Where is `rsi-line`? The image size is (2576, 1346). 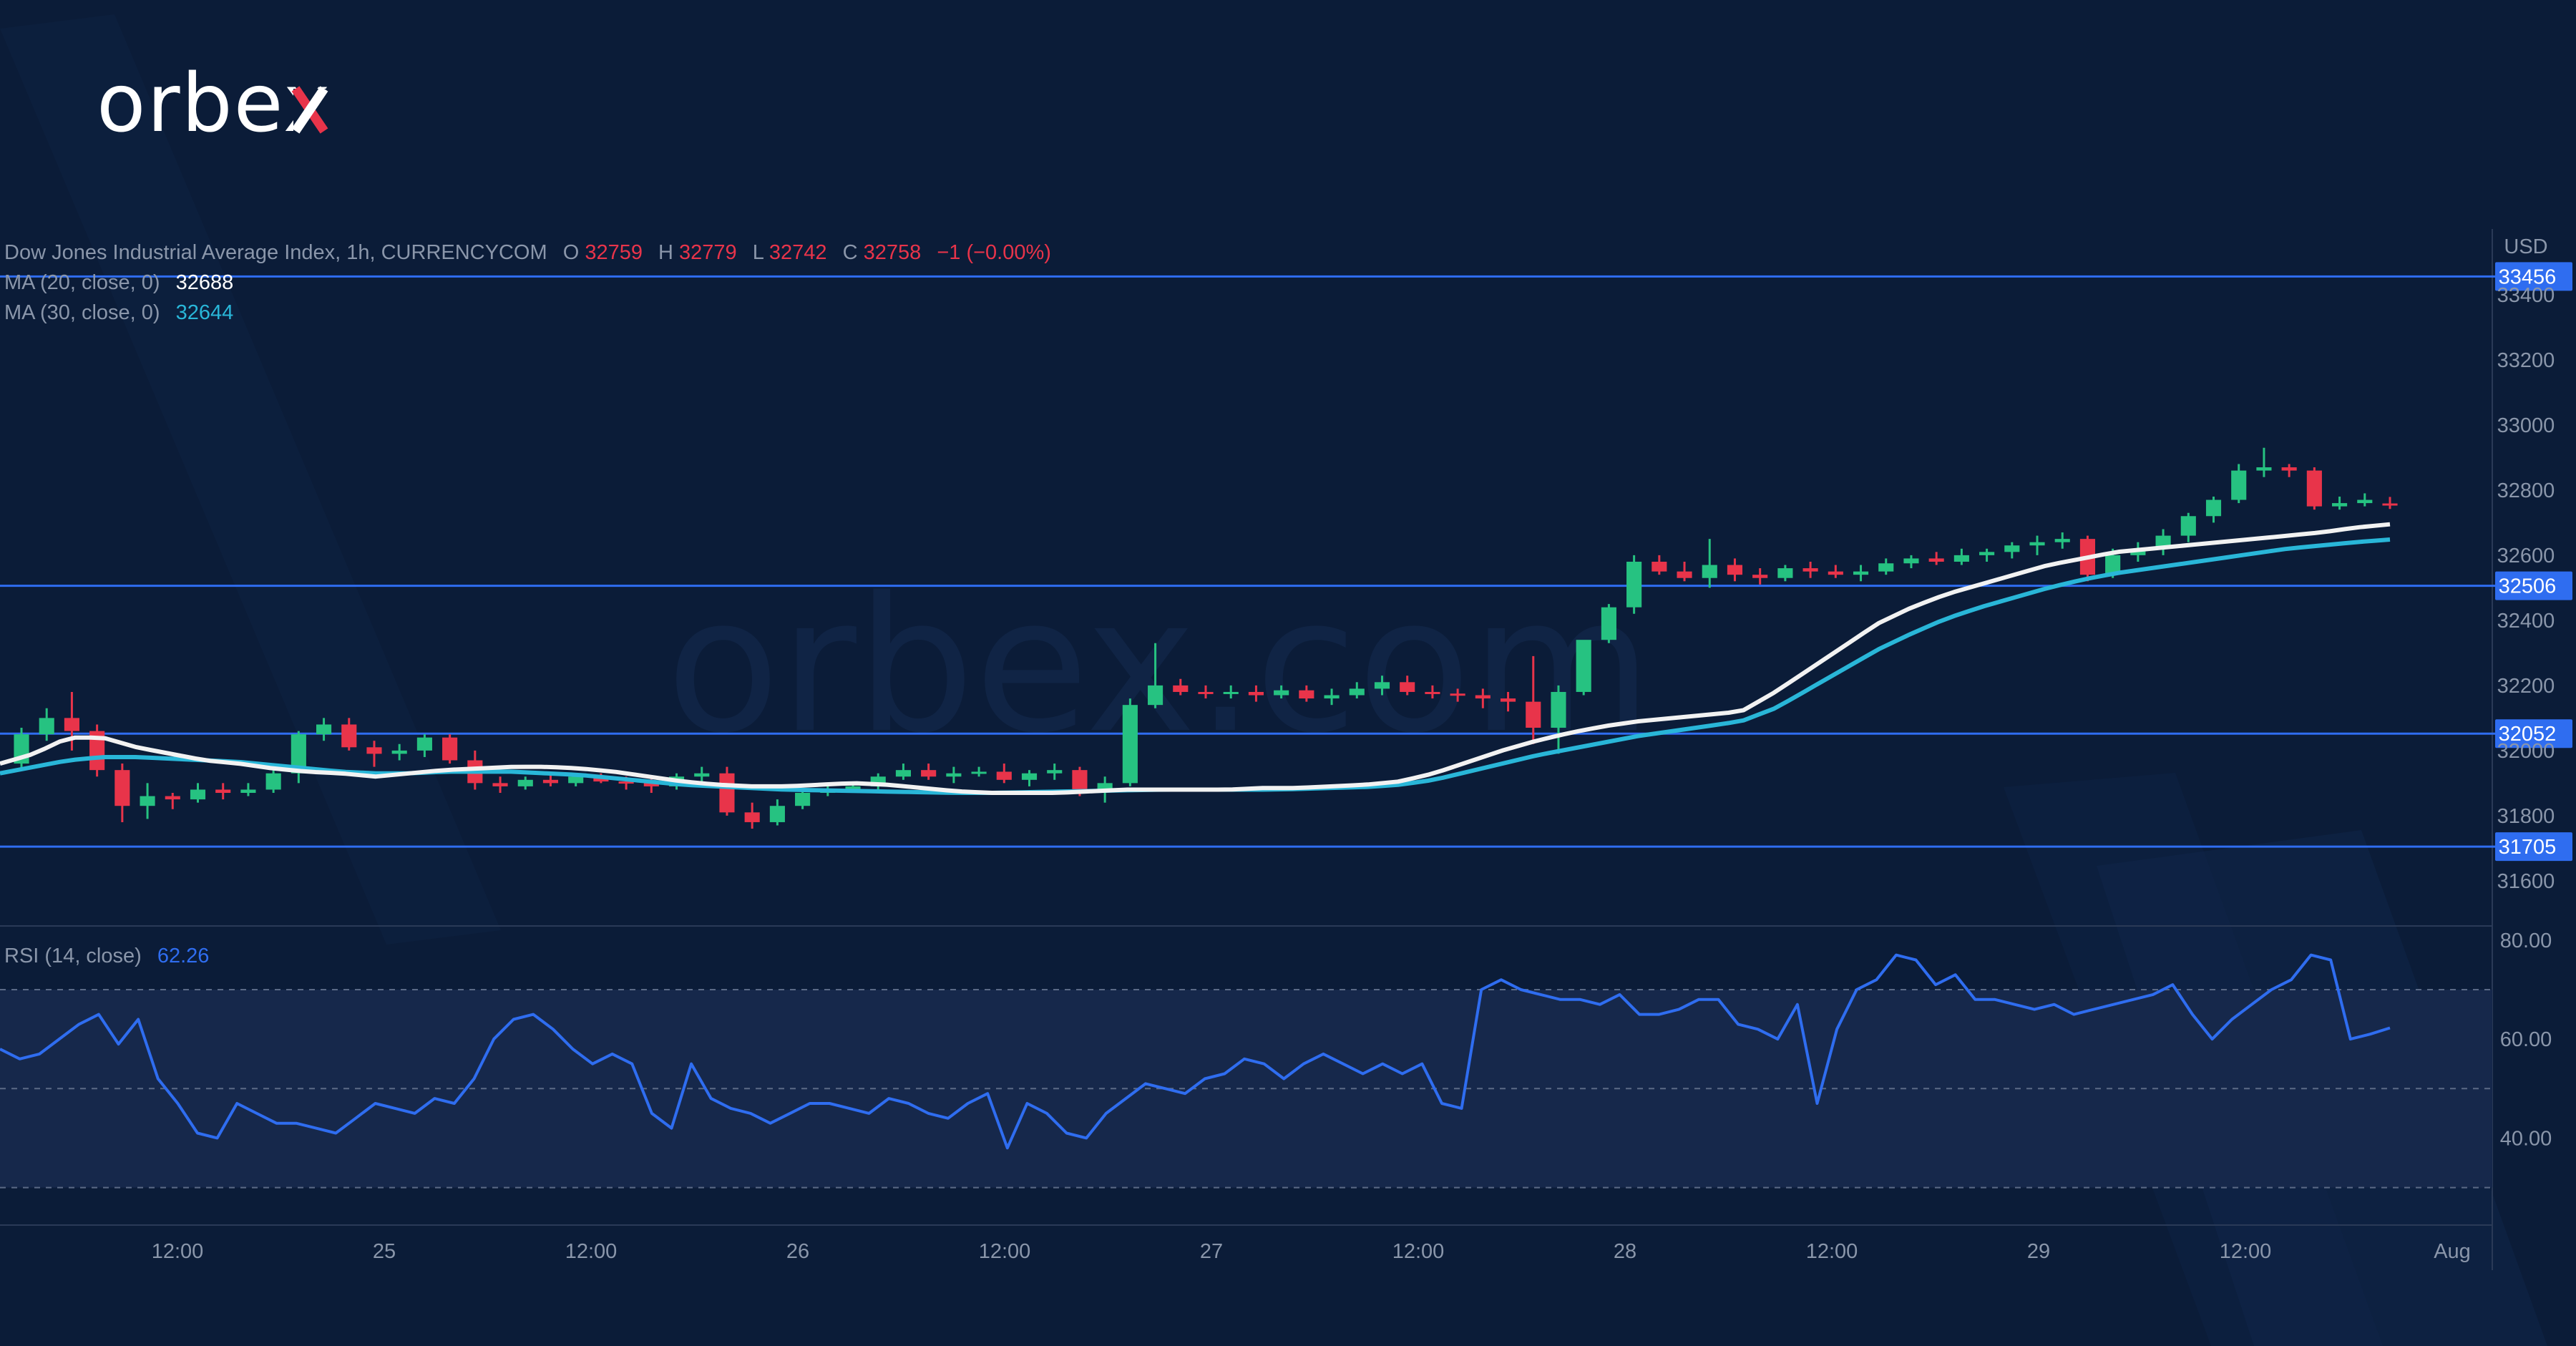
rsi-line is located at coordinates (1195, 1051).